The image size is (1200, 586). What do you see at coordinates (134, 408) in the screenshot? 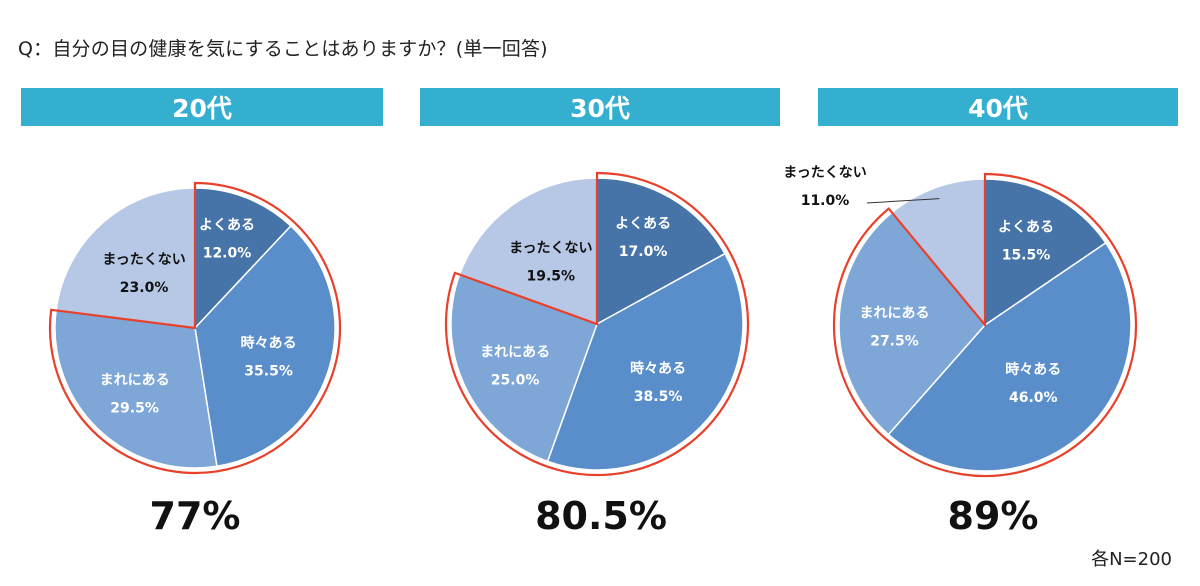
I see `slice-value-label: 29.5%` at bounding box center [134, 408].